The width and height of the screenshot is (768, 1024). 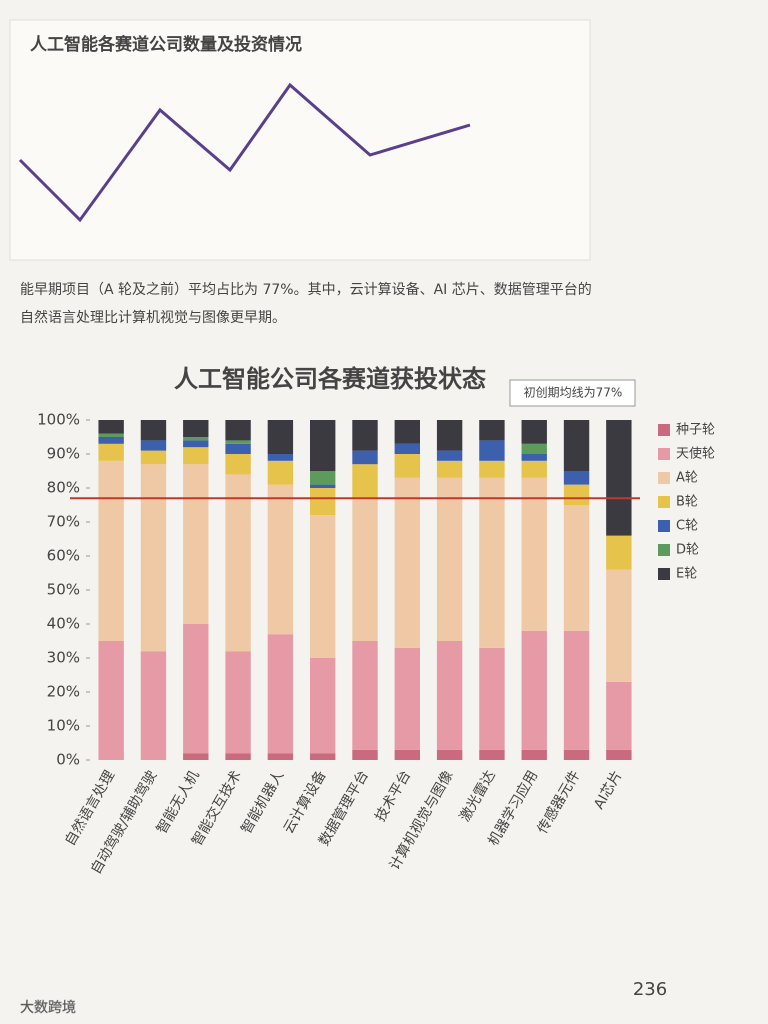 I want to click on y-tick-label: 100%, so click(x=58, y=420).